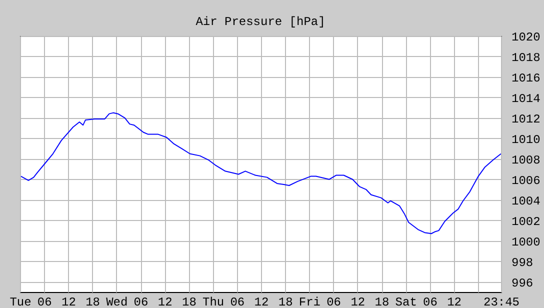 This screenshot has width=544, height=308. What do you see at coordinates (526, 139) in the screenshot?
I see `y-tick-label: 1010` at bounding box center [526, 139].